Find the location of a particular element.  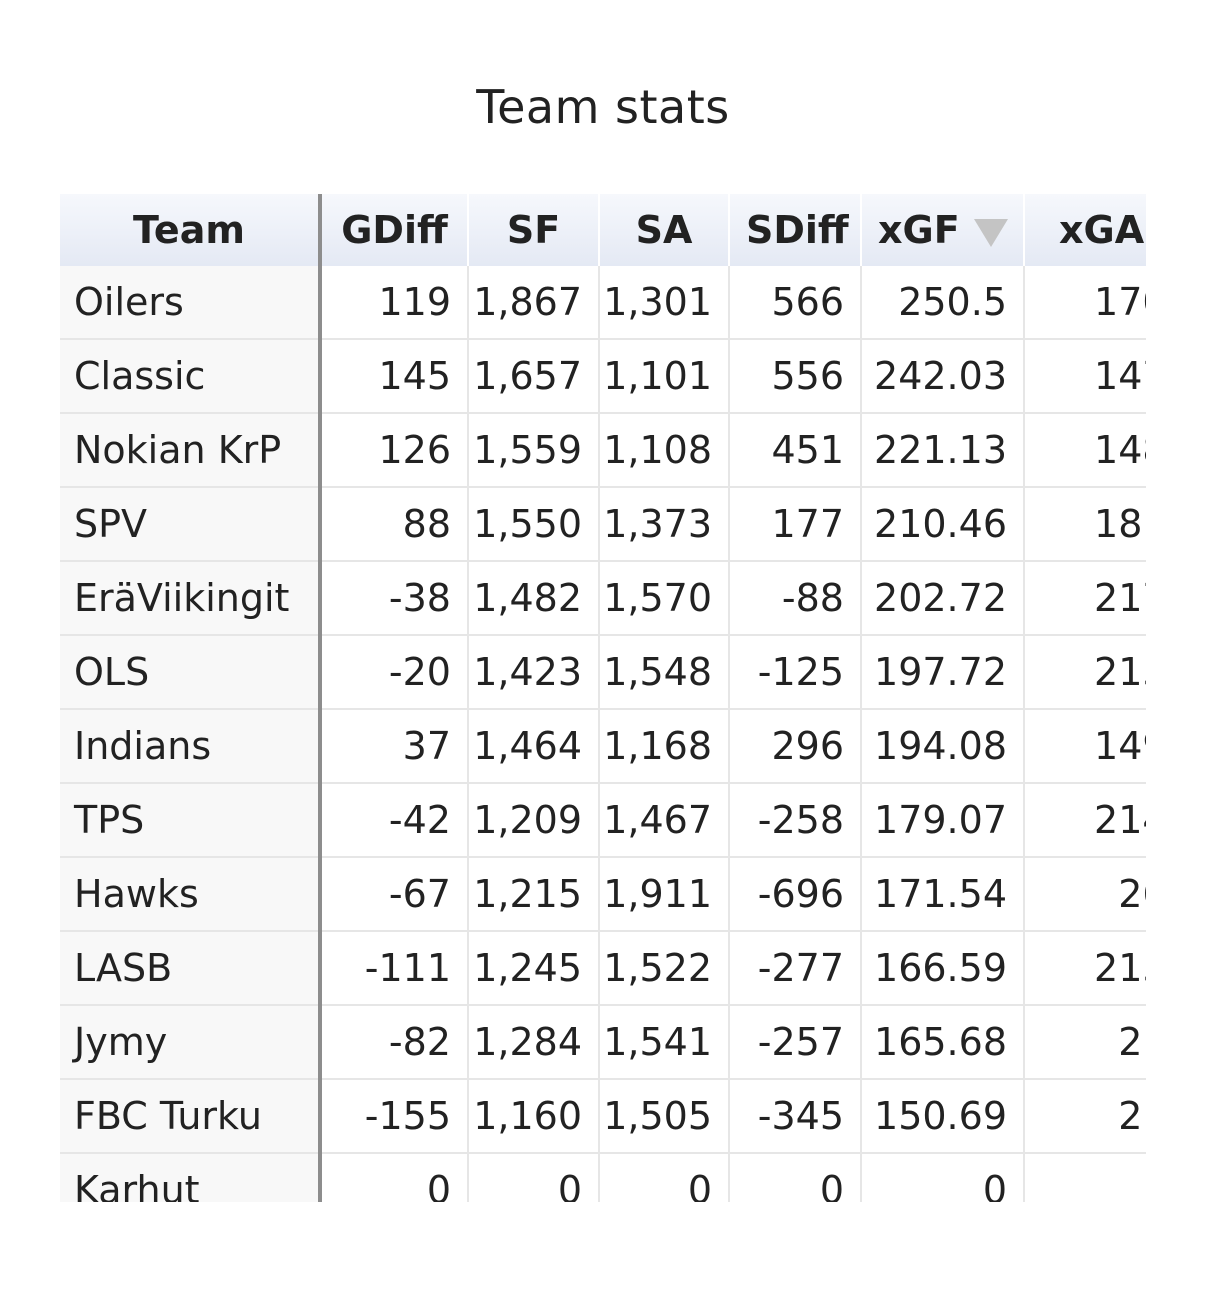

xga-cell: 215.07 is located at coordinates (1085, 968).